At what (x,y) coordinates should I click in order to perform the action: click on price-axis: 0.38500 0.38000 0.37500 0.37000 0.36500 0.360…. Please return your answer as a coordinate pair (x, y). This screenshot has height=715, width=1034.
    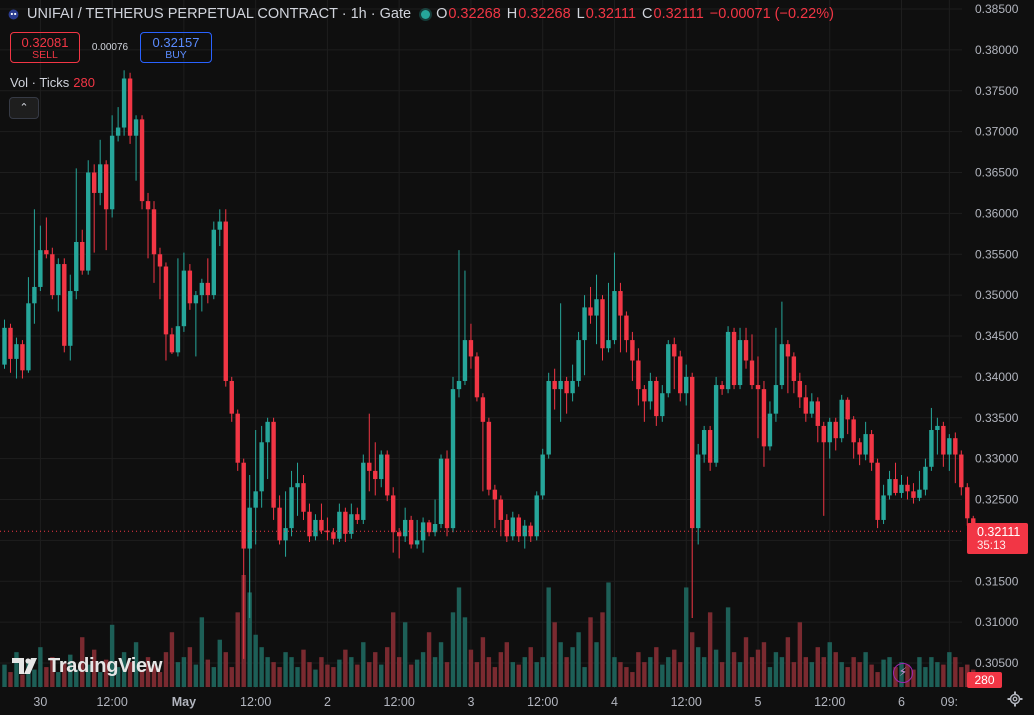
    Looking at the image, I should click on (997, 336).